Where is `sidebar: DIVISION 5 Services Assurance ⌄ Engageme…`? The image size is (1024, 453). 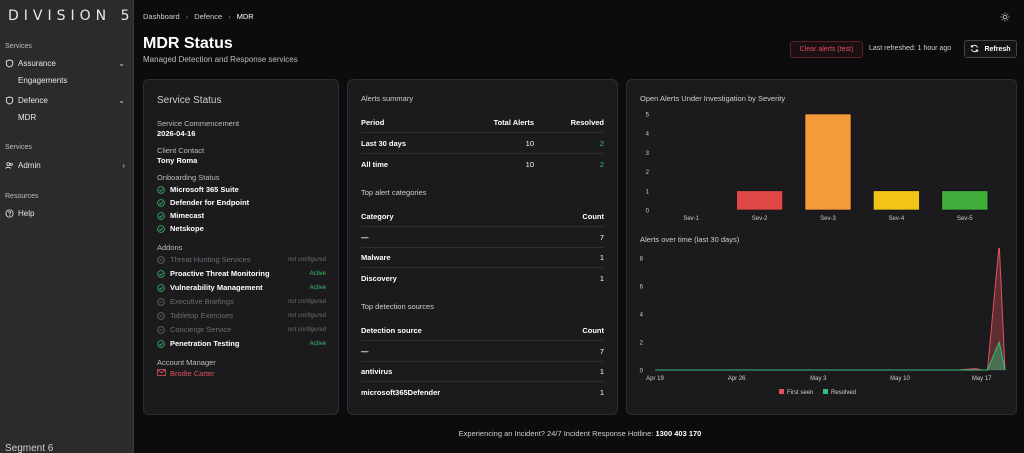
sidebar: DIVISION 5 Services Assurance ⌄ Engageme… is located at coordinates (67, 226).